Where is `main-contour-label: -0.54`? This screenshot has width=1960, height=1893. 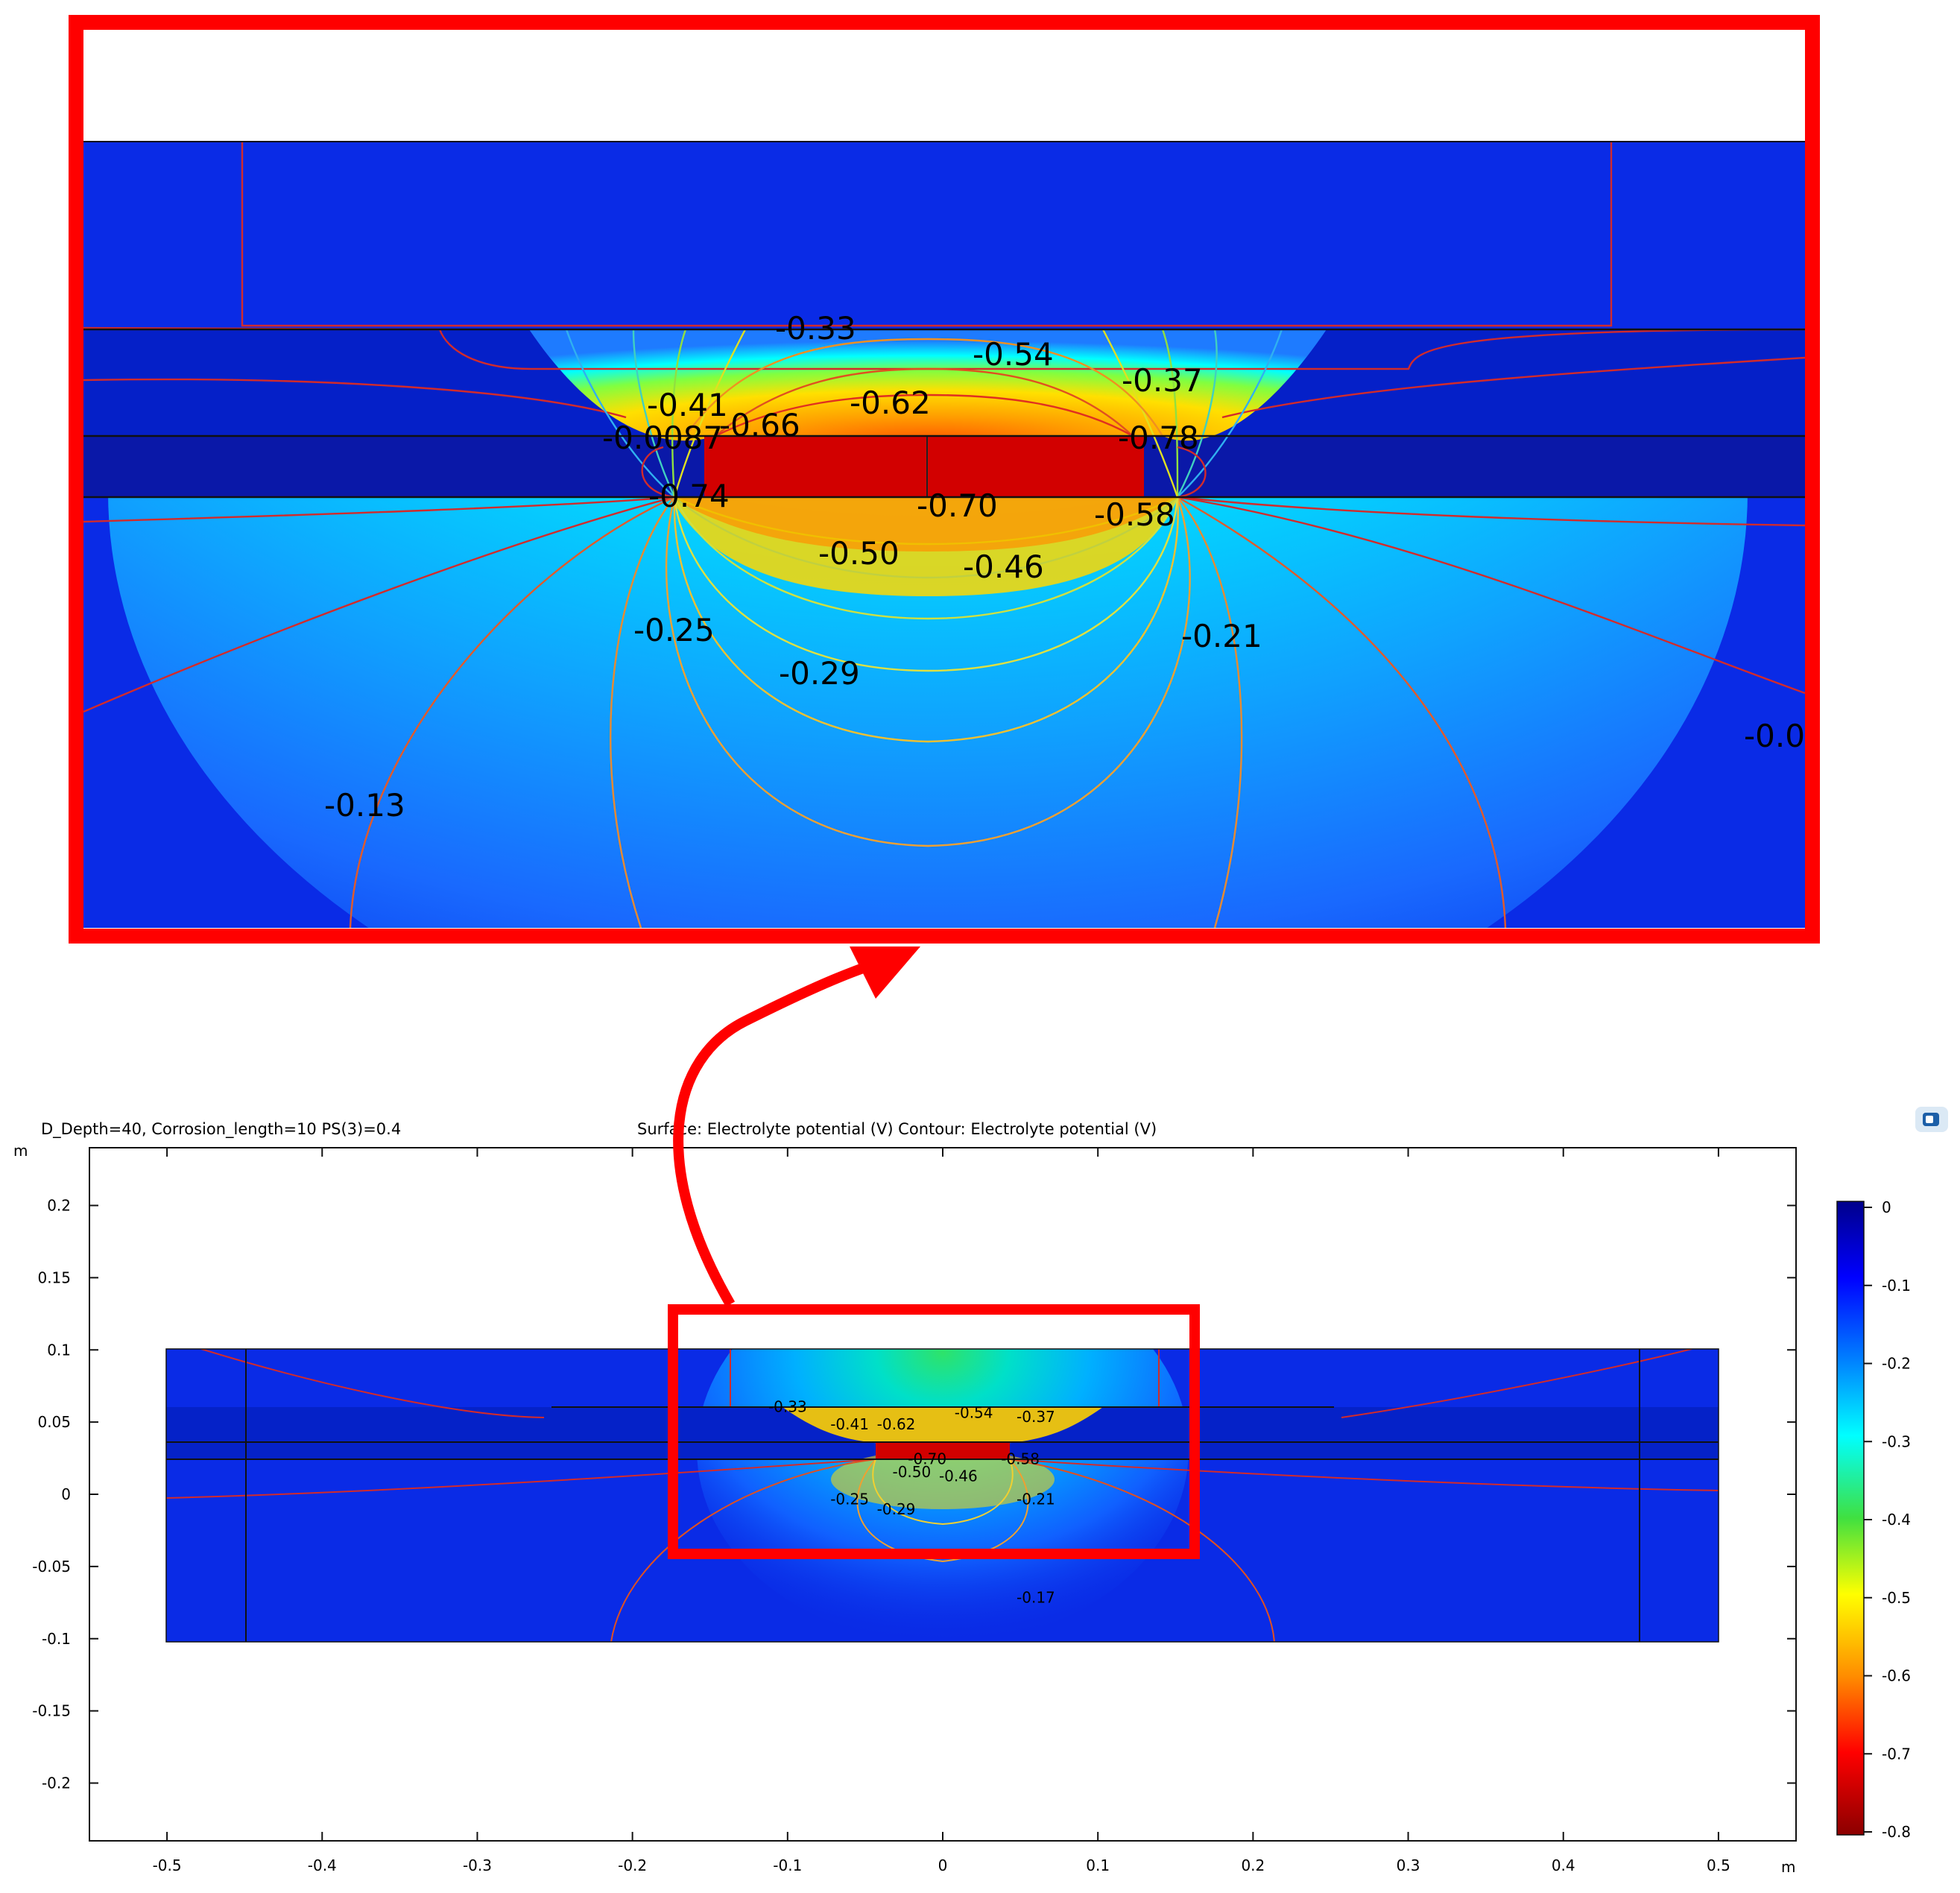
main-contour-label: -0.54 is located at coordinates (974, 1412).